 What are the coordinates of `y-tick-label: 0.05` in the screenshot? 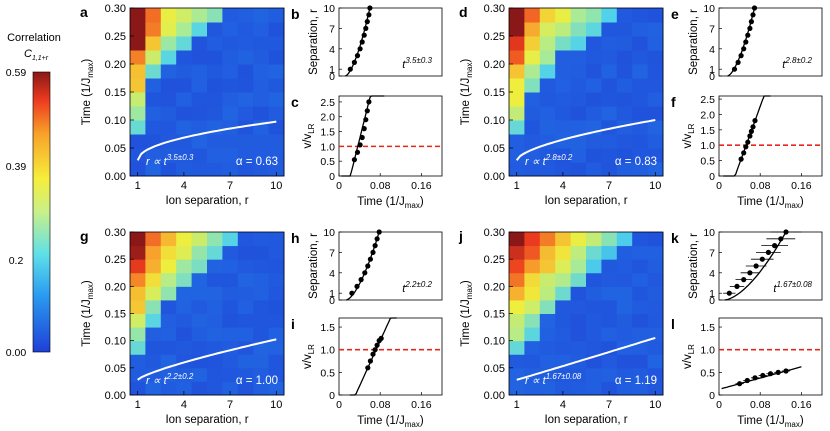 It's located at (494, 369).